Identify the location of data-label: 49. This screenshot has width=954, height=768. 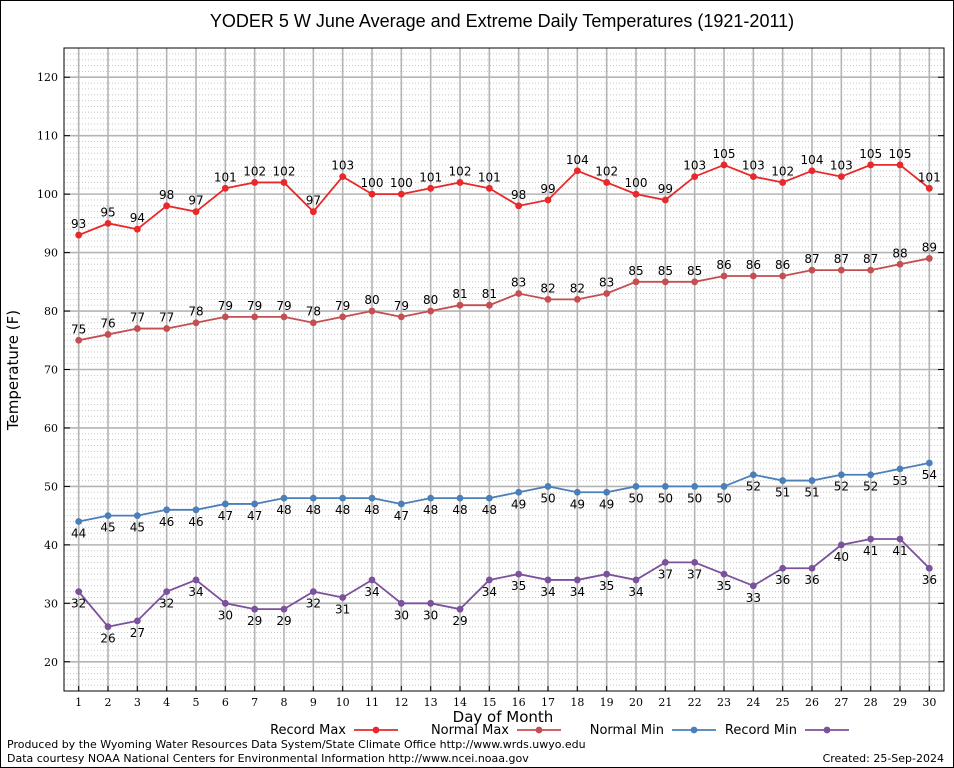
(606, 504).